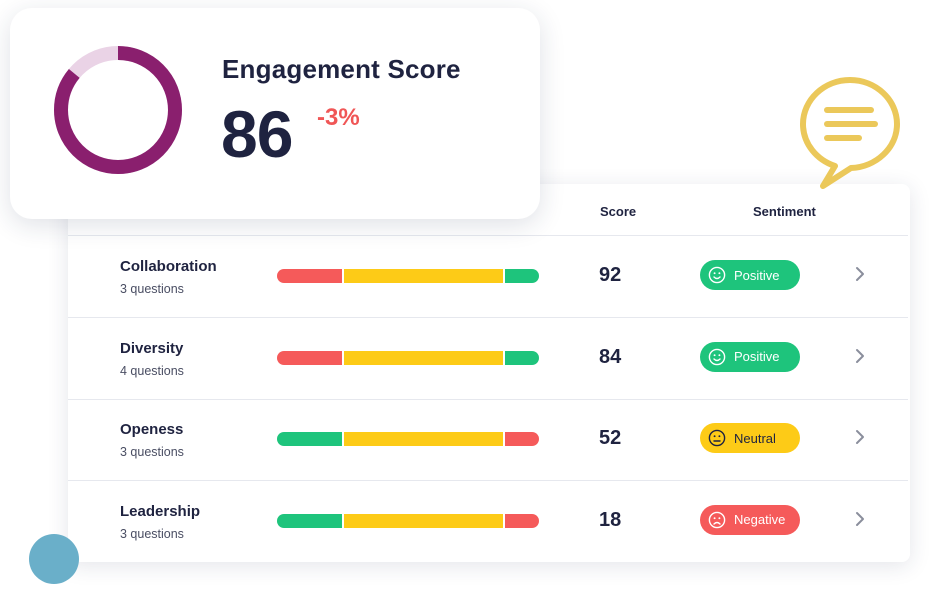 The width and height of the screenshot is (940, 592). Describe the element at coordinates (257, 134) in the screenshot. I see `engagement-score-value: 86` at that location.